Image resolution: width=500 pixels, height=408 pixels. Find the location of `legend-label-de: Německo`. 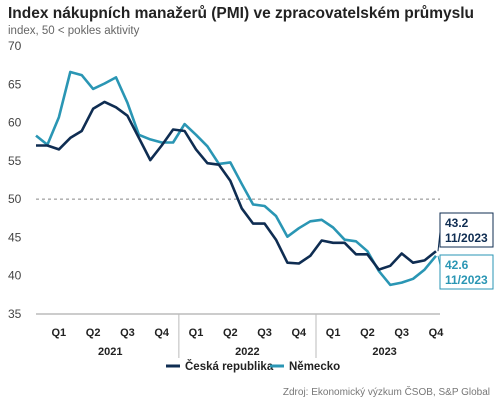

legend-label-de: Německo is located at coordinates (314, 367).